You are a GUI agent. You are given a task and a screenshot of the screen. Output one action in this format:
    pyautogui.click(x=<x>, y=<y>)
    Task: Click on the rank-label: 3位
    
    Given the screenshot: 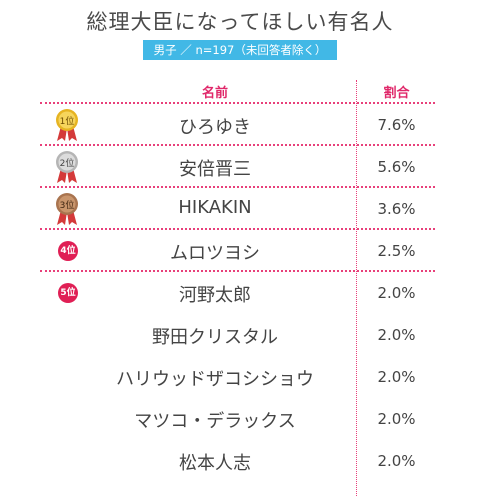 What is the action you would take?
    pyautogui.click(x=67, y=205)
    